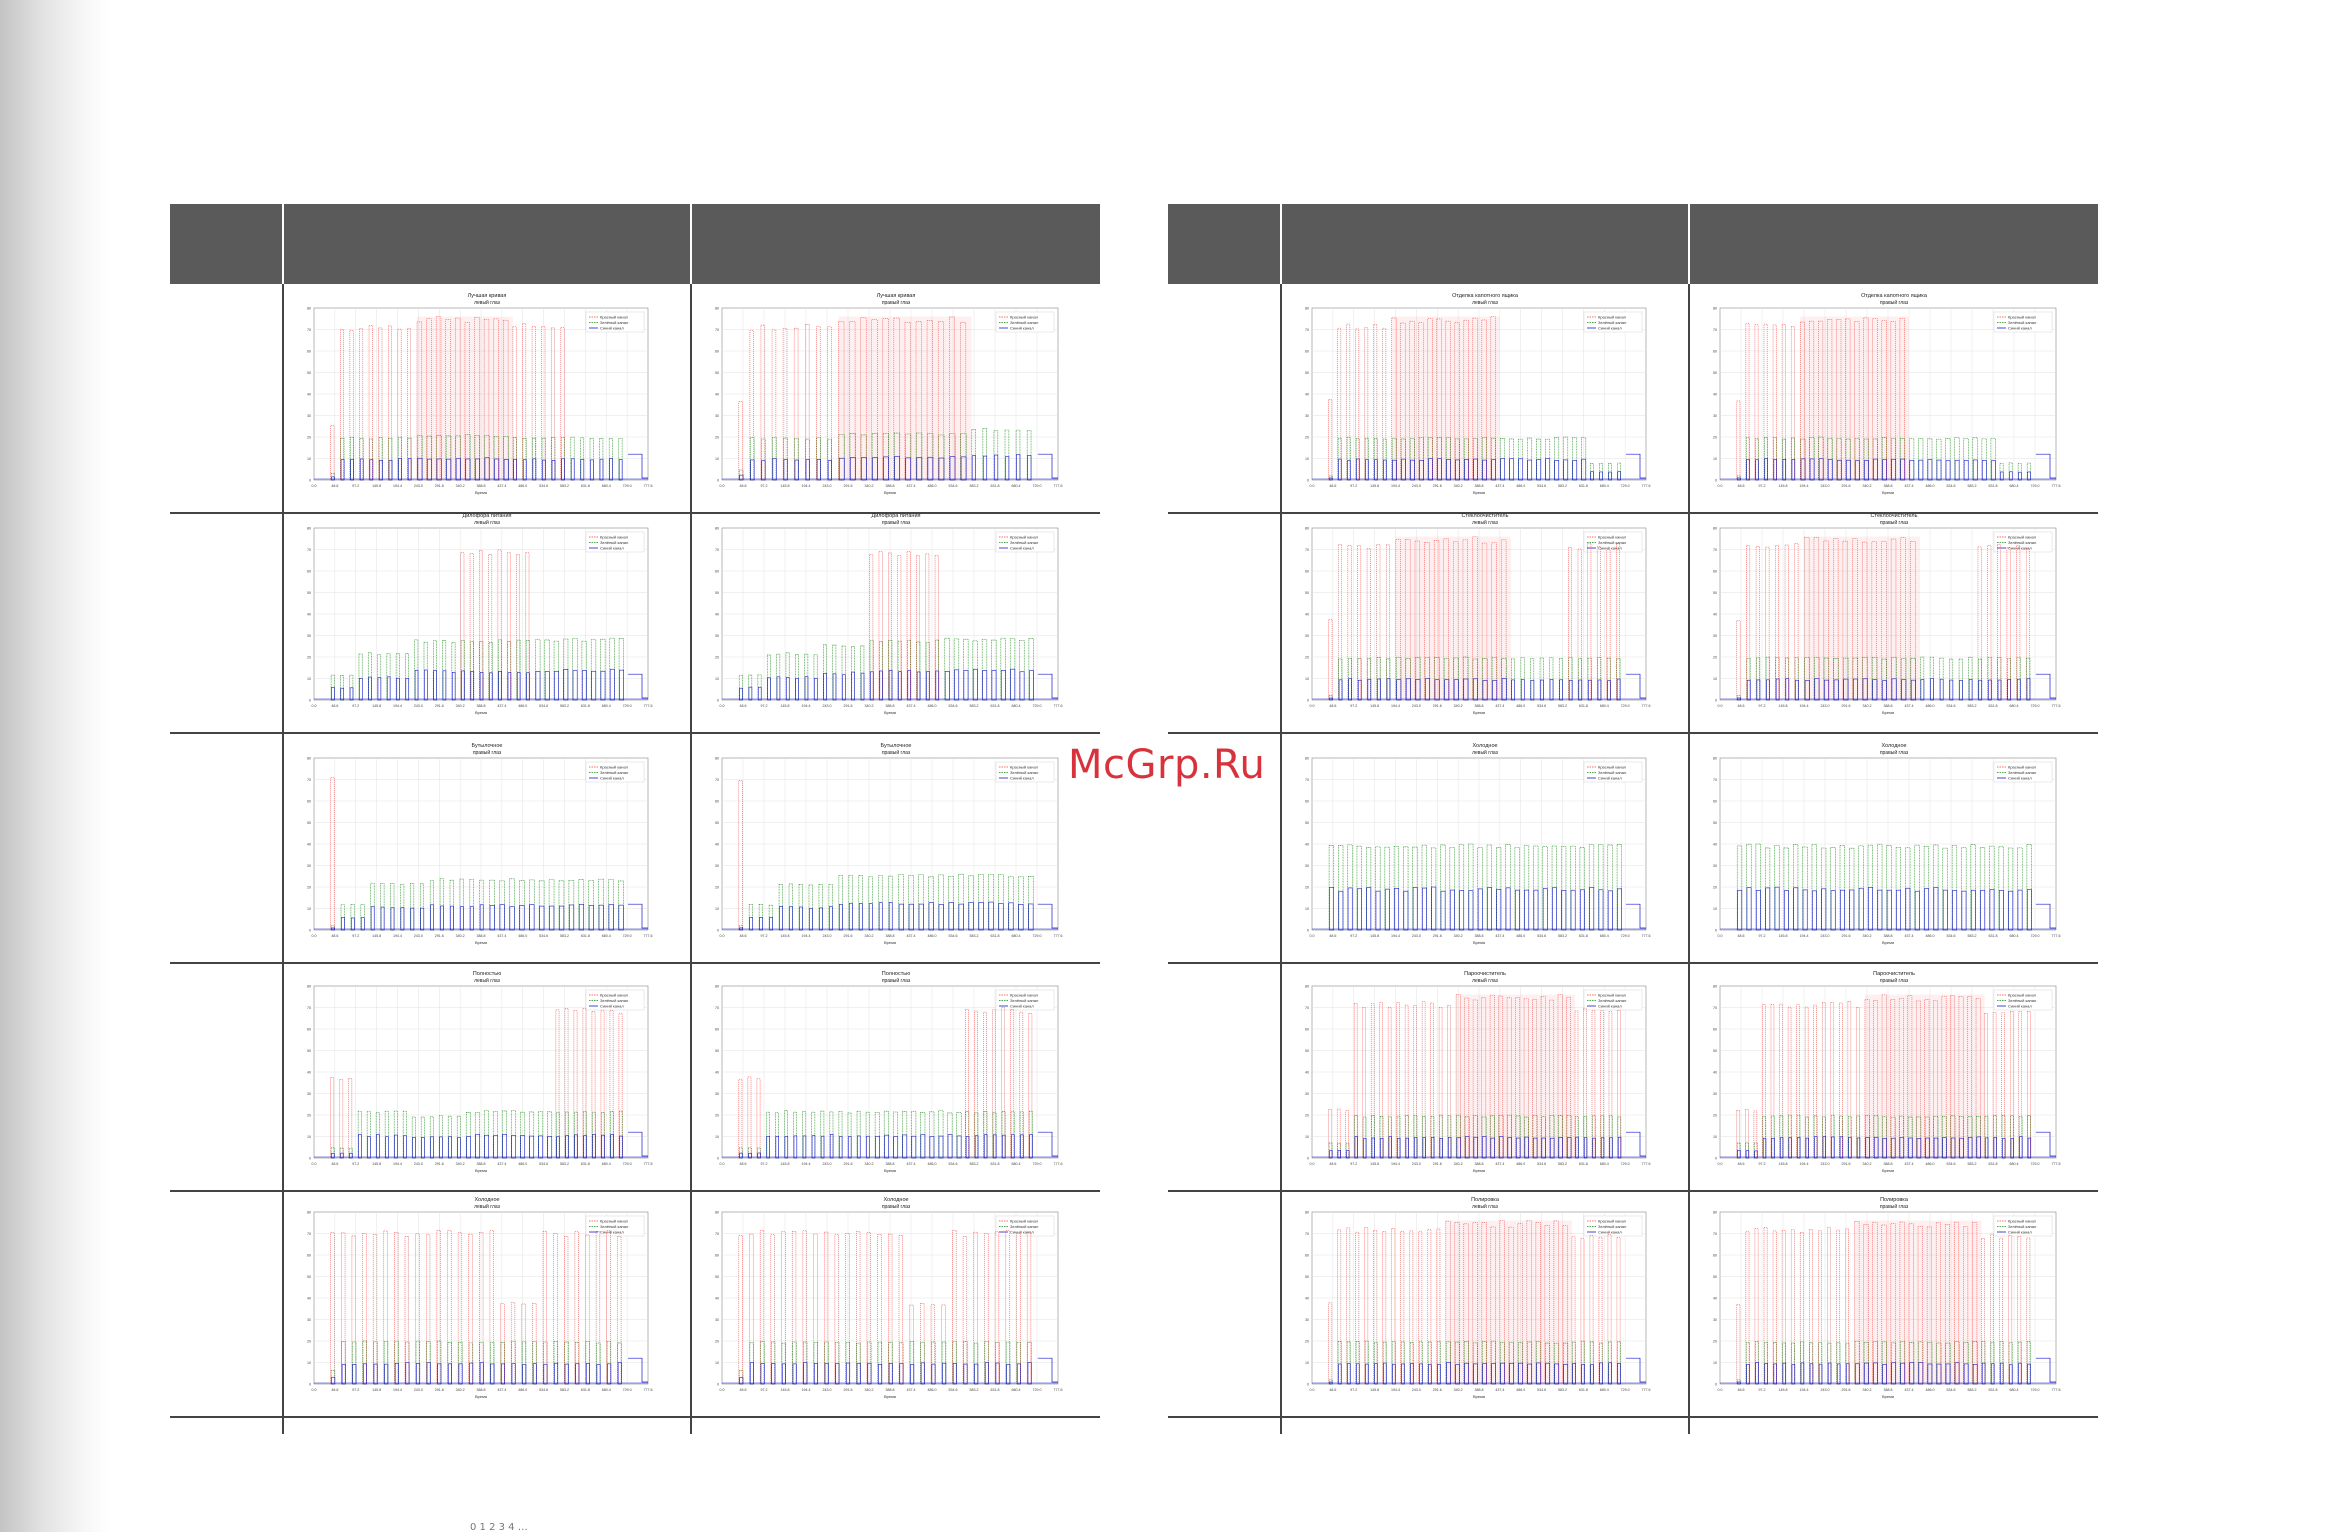 The image size is (2325, 1533). What do you see at coordinates (1894, 974) in the screenshot?
I see `chart-title: Пароочиститель` at bounding box center [1894, 974].